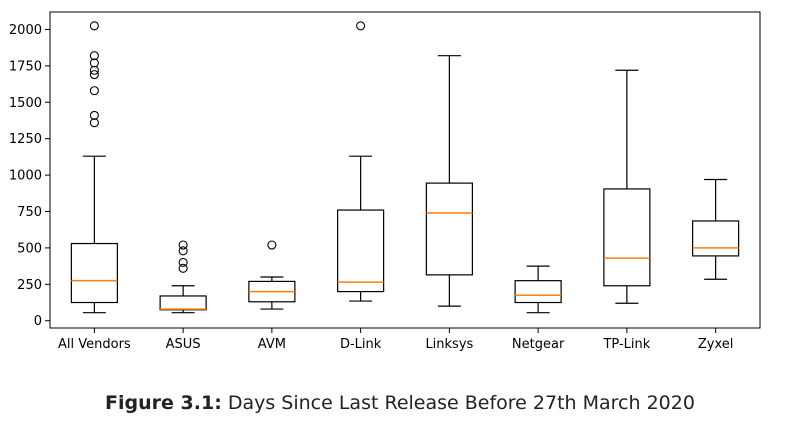  What do you see at coordinates (25, 103) in the screenshot?
I see `y-tick-label: 1500` at bounding box center [25, 103].